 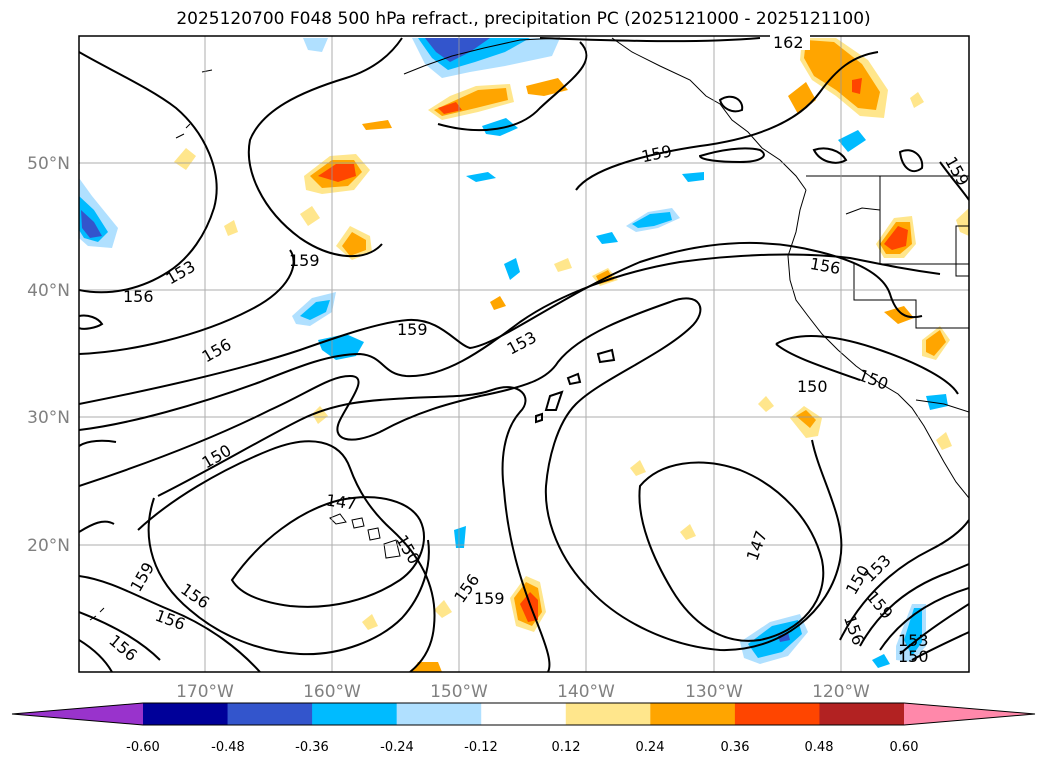 What do you see at coordinates (819, 747) in the screenshot?
I see `colorbar-tick-label: 0.48` at bounding box center [819, 747].